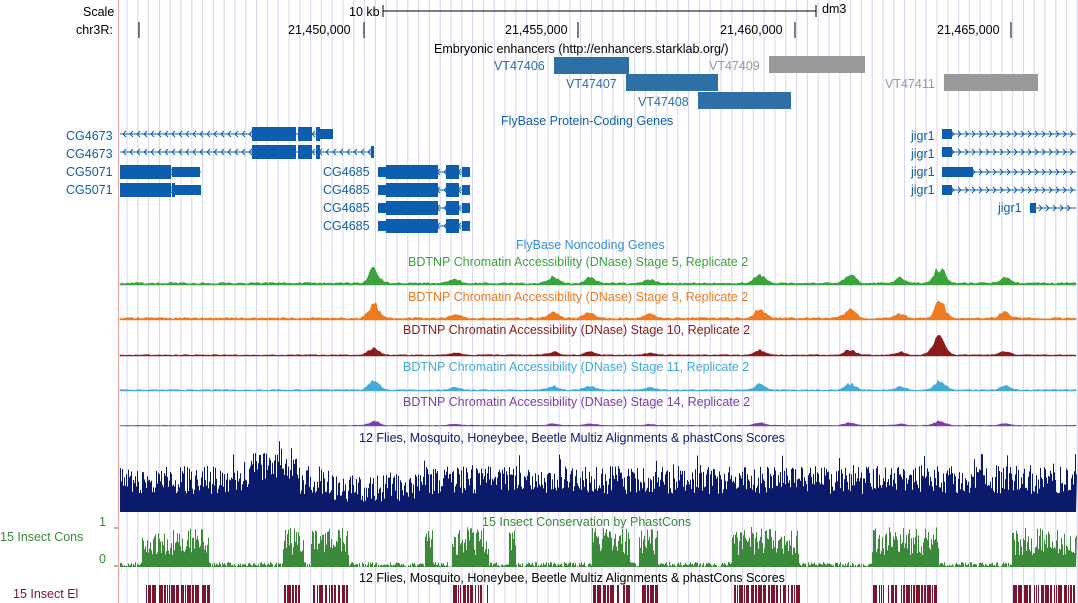  I want to click on enhancer-label-vt47407: VT47407, so click(591, 84).